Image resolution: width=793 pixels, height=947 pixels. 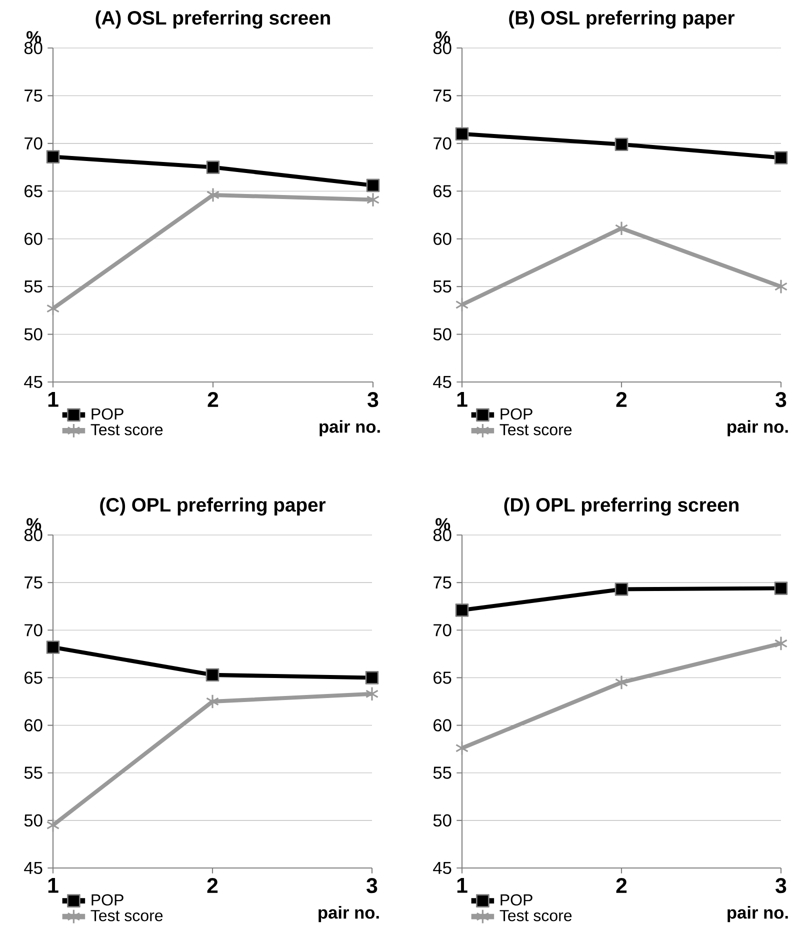 I want to click on chart-title: (C) OPL preferring paper, so click(x=213, y=507).